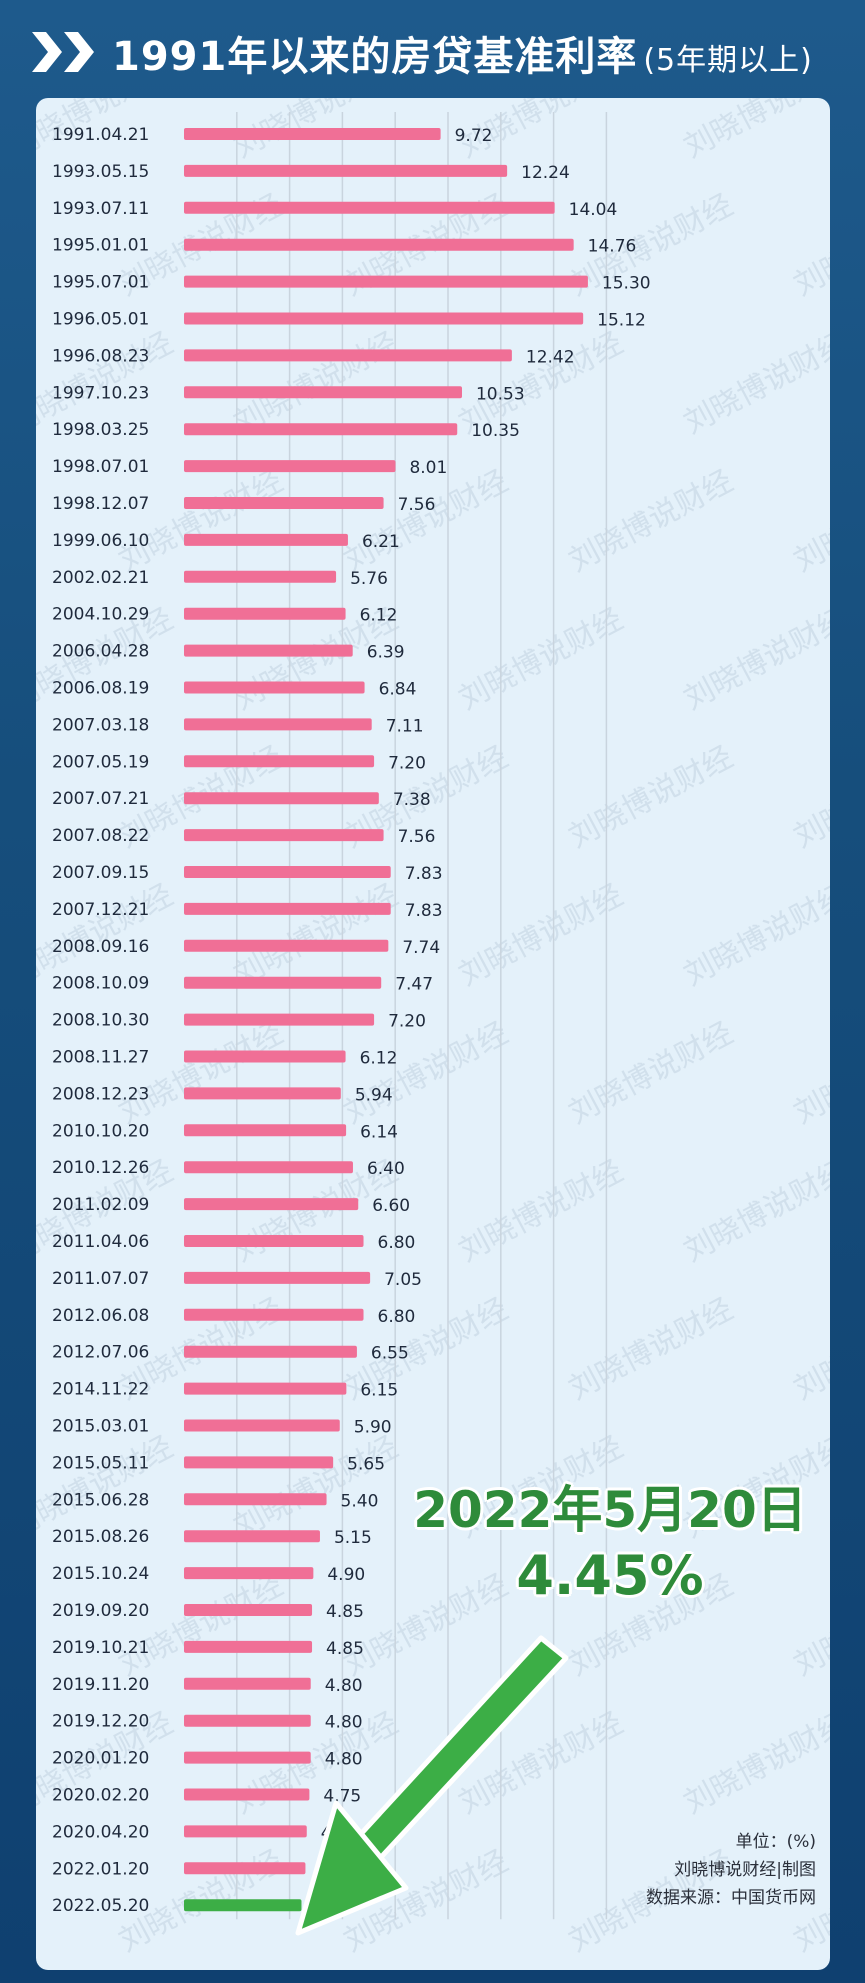  I want to click on value-label: 7.05, so click(403, 1280).